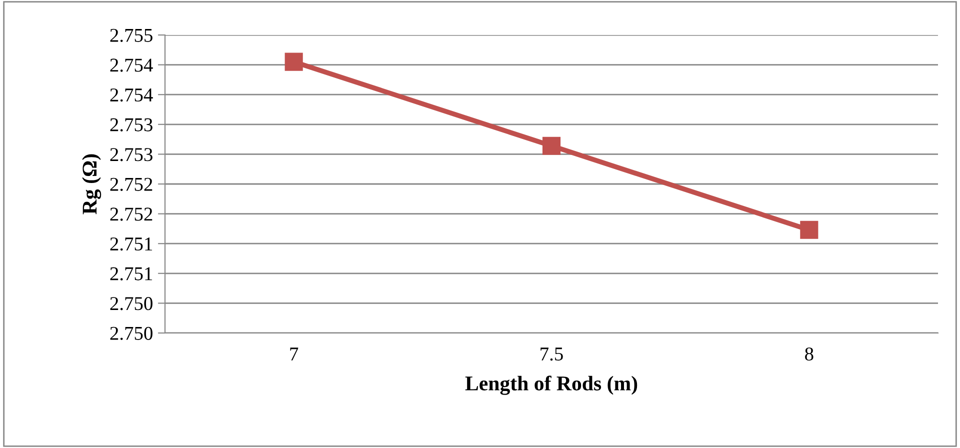  What do you see at coordinates (294, 354) in the screenshot?
I see `x-tick-label: 7` at bounding box center [294, 354].